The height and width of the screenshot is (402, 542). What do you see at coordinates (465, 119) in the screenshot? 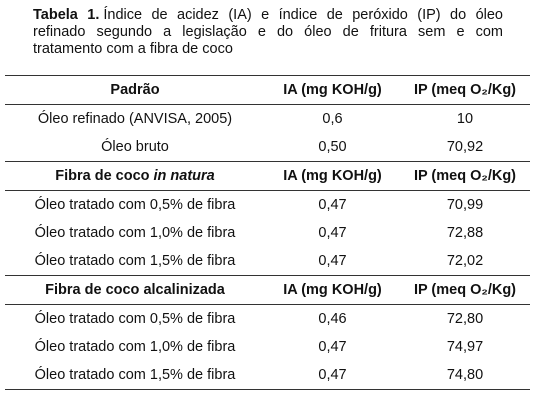
I see `cell: 10` at bounding box center [465, 119].